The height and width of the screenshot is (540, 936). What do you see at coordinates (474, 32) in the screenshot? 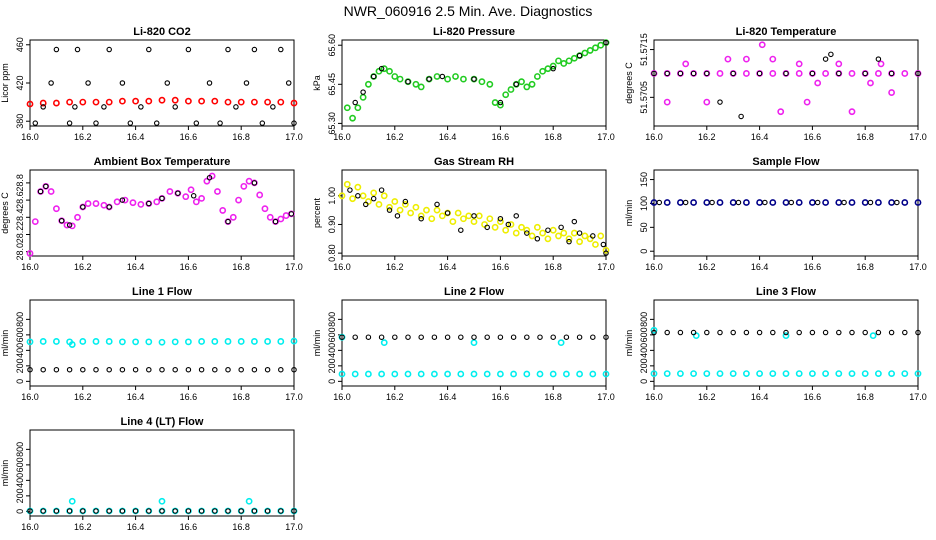
I see `panel-title: Li-820 Pressure` at bounding box center [474, 32].